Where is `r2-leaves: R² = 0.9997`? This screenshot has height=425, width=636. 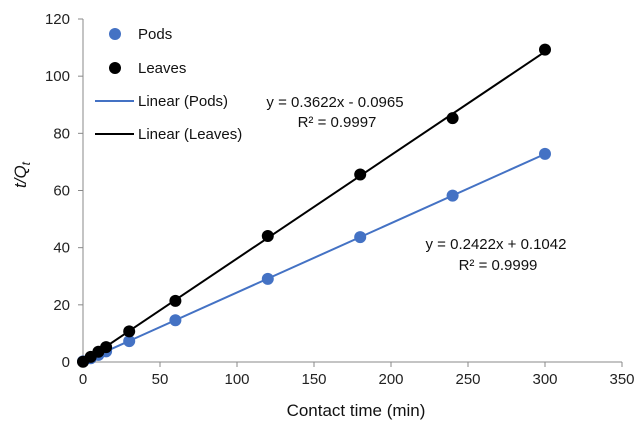
r2-leaves: R² = 0.9997 is located at coordinates (337, 122).